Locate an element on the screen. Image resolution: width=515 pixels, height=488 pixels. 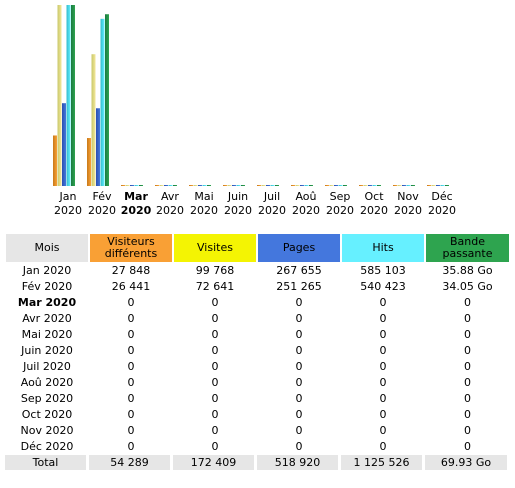
total-pages: 518 920 is located at coordinates (299, 462).